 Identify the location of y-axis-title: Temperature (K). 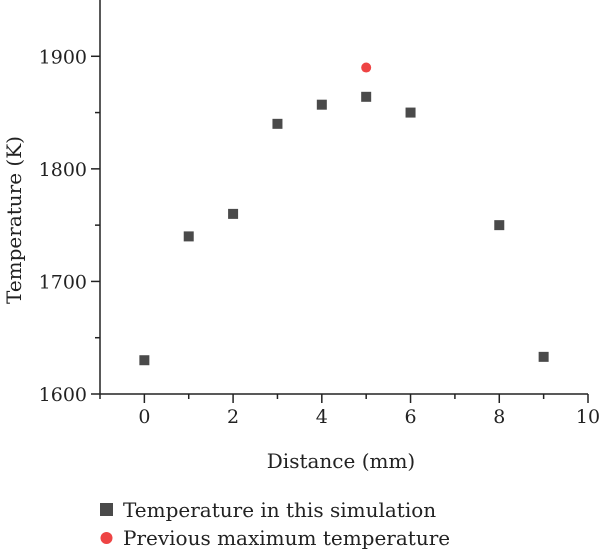
(14, 220).